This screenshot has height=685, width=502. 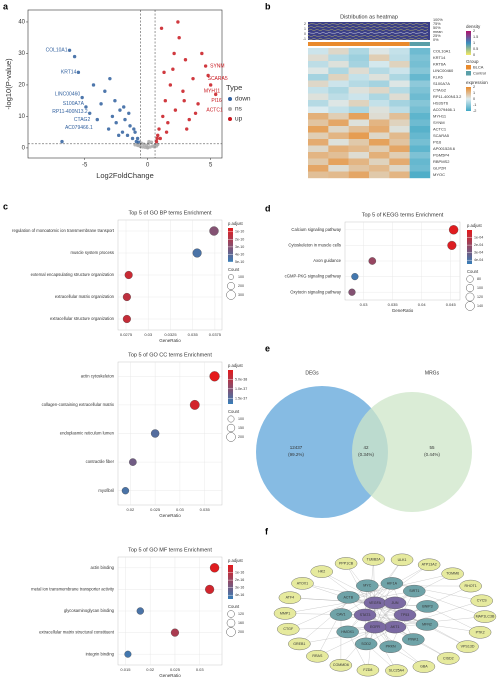 What do you see at coordinates (438, 20) in the screenshot?
I see `dist-label: 100%` at bounding box center [438, 20].